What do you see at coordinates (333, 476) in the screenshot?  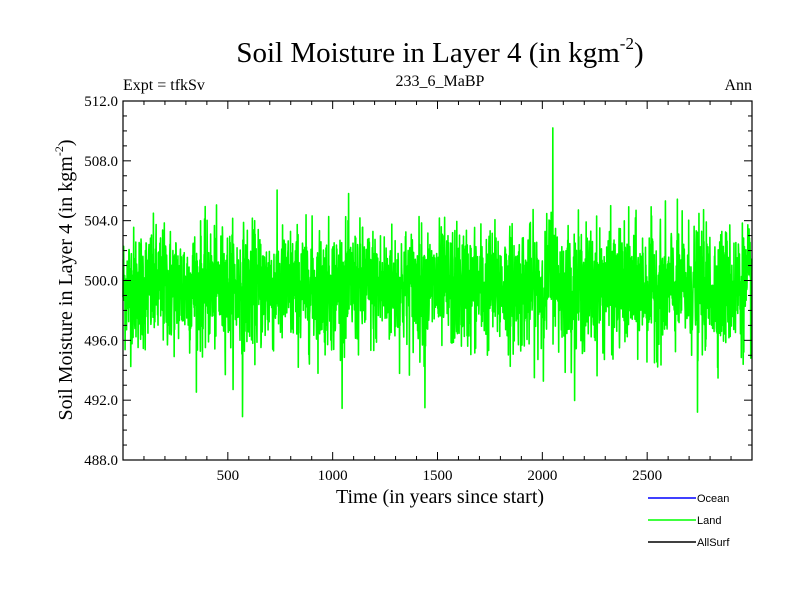 I see `x-tick-label: 1000` at bounding box center [333, 476].